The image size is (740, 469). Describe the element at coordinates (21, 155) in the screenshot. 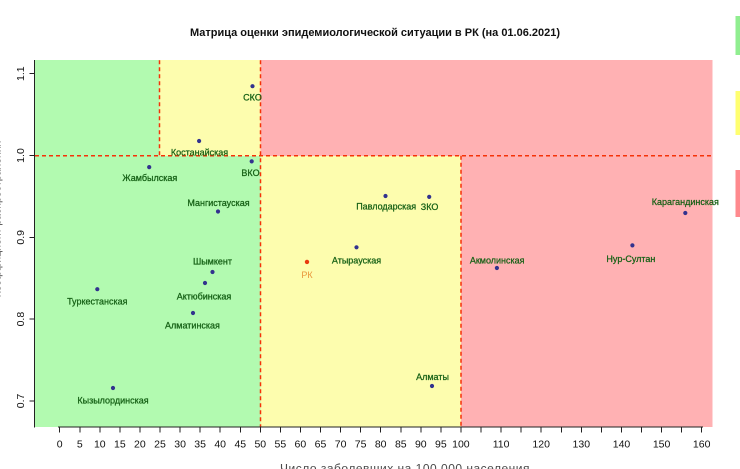

I see `svg-text: 1.0` at that location.